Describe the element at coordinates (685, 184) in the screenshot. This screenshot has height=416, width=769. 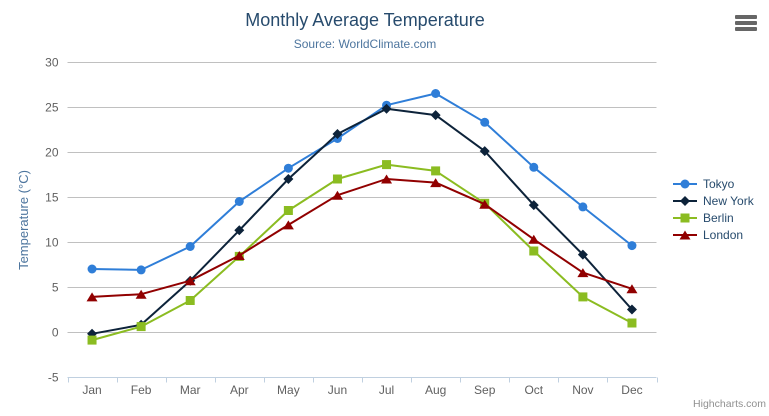
I see `circle-marker-icon` at that location.